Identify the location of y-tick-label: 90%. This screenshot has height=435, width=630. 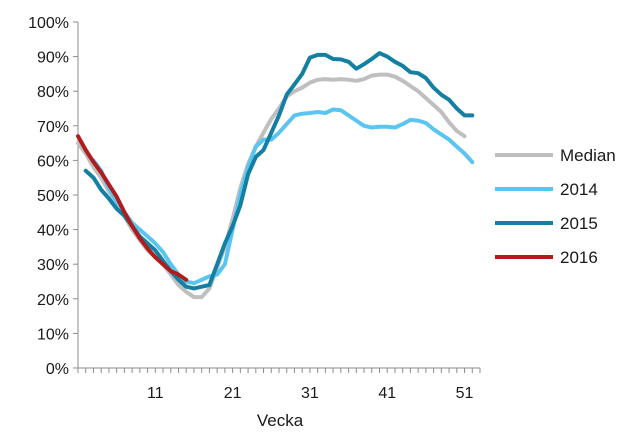
(53, 58).